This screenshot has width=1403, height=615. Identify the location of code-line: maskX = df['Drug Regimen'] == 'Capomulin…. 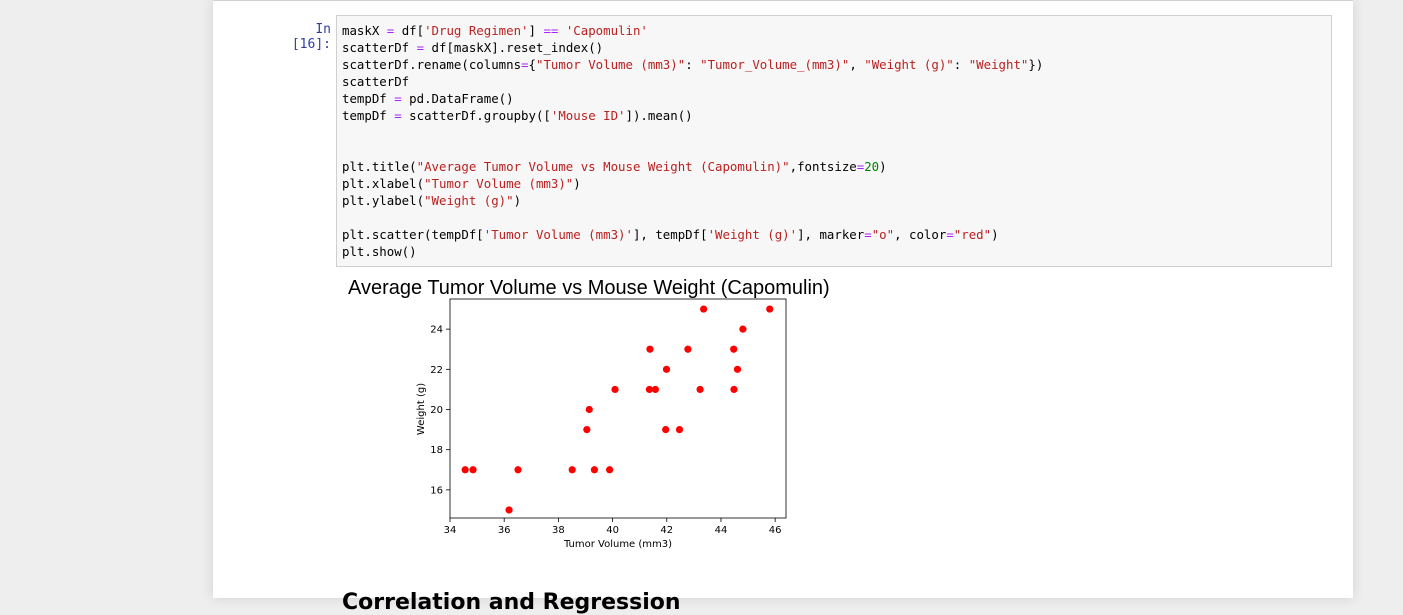
(495, 30).